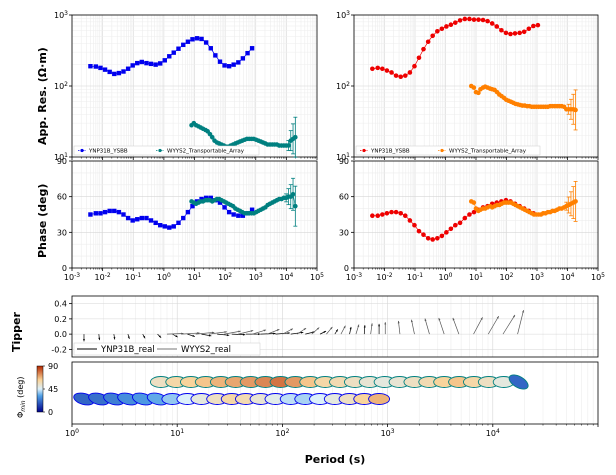 The width and height of the screenshot is (616, 475). I want to click on phase-xy-ytick-label: 30, so click(62, 232).